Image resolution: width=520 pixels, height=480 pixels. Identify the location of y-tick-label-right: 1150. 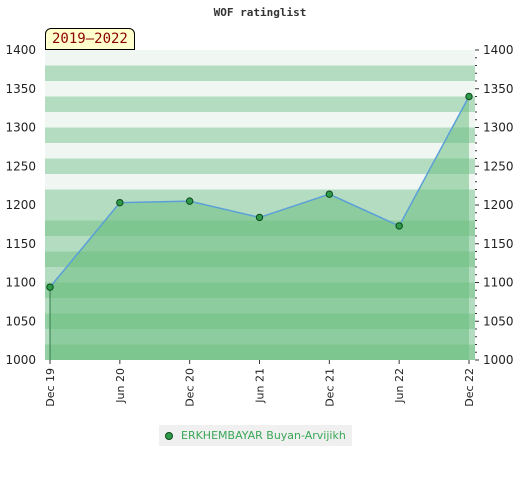
(498, 244).